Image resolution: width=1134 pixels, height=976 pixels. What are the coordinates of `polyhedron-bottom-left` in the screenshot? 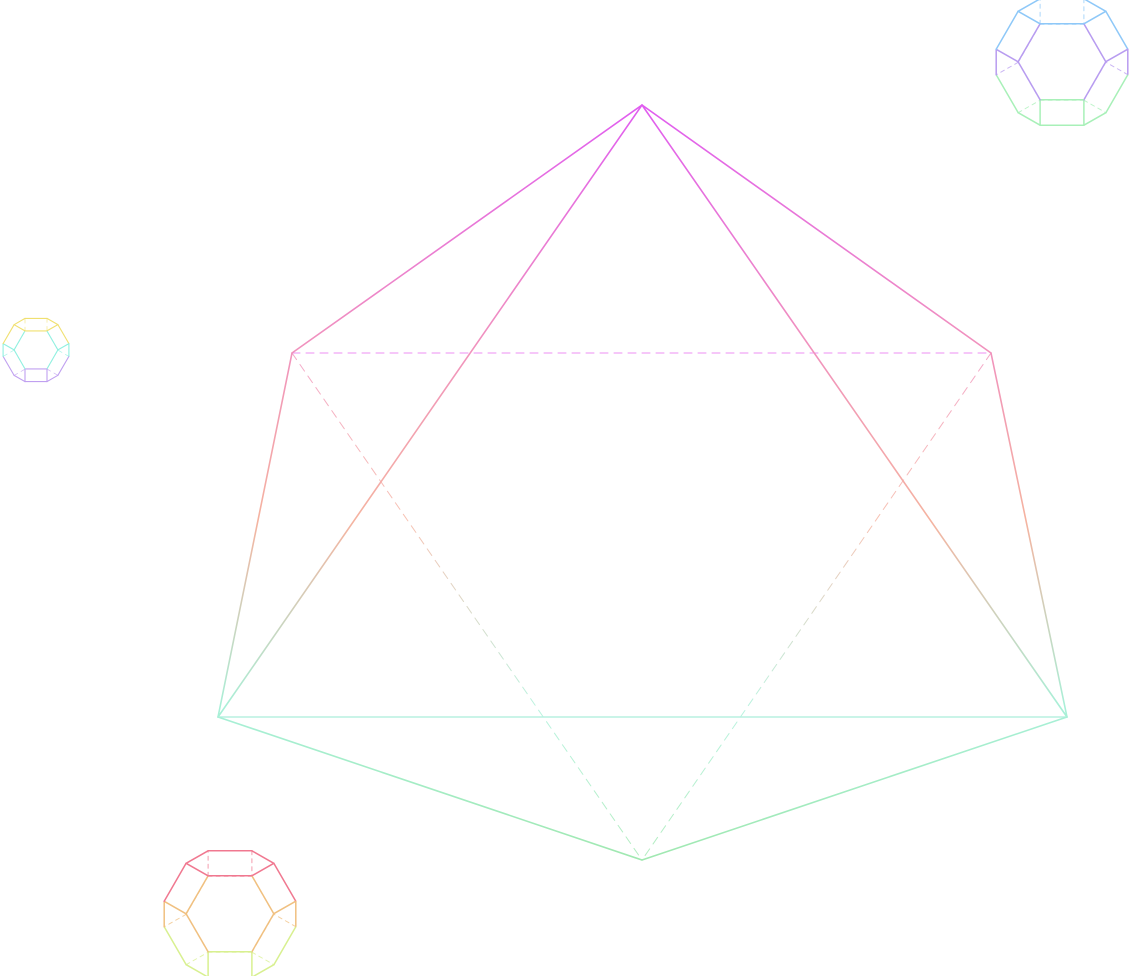 It's located at (230, 913).